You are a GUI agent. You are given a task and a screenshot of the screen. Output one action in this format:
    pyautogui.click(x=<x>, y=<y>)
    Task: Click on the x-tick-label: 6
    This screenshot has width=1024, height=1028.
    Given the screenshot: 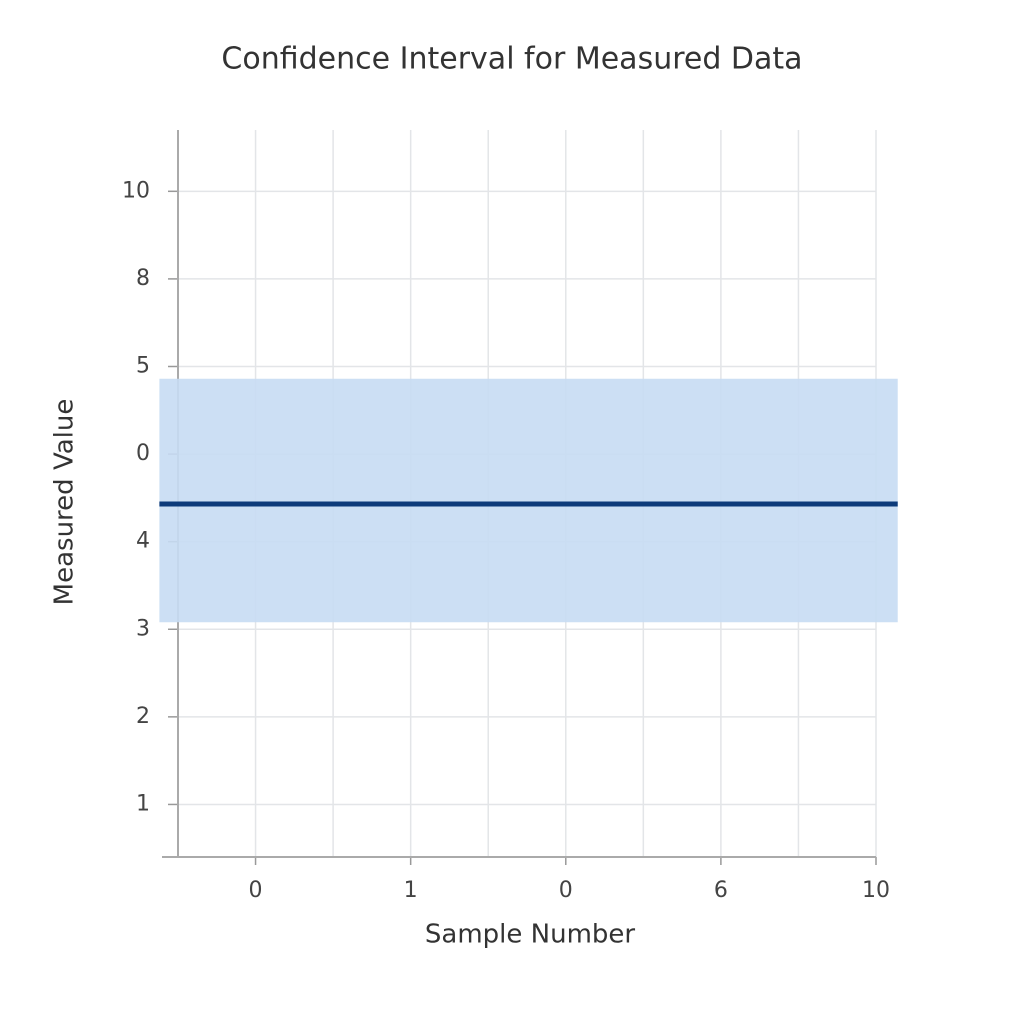 What is the action you would take?
    pyautogui.click(x=721, y=890)
    